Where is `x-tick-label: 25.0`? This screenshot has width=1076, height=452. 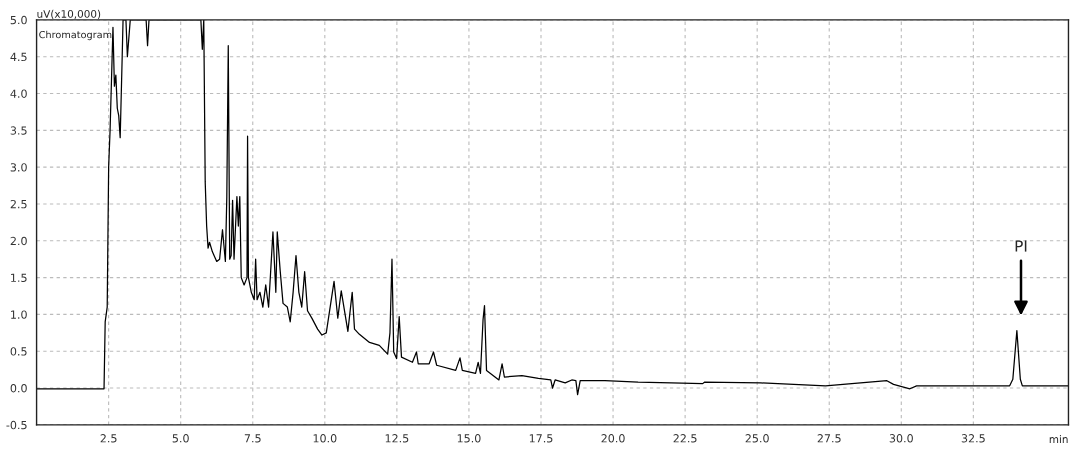 x-tick-label: 25.0 is located at coordinates (757, 438).